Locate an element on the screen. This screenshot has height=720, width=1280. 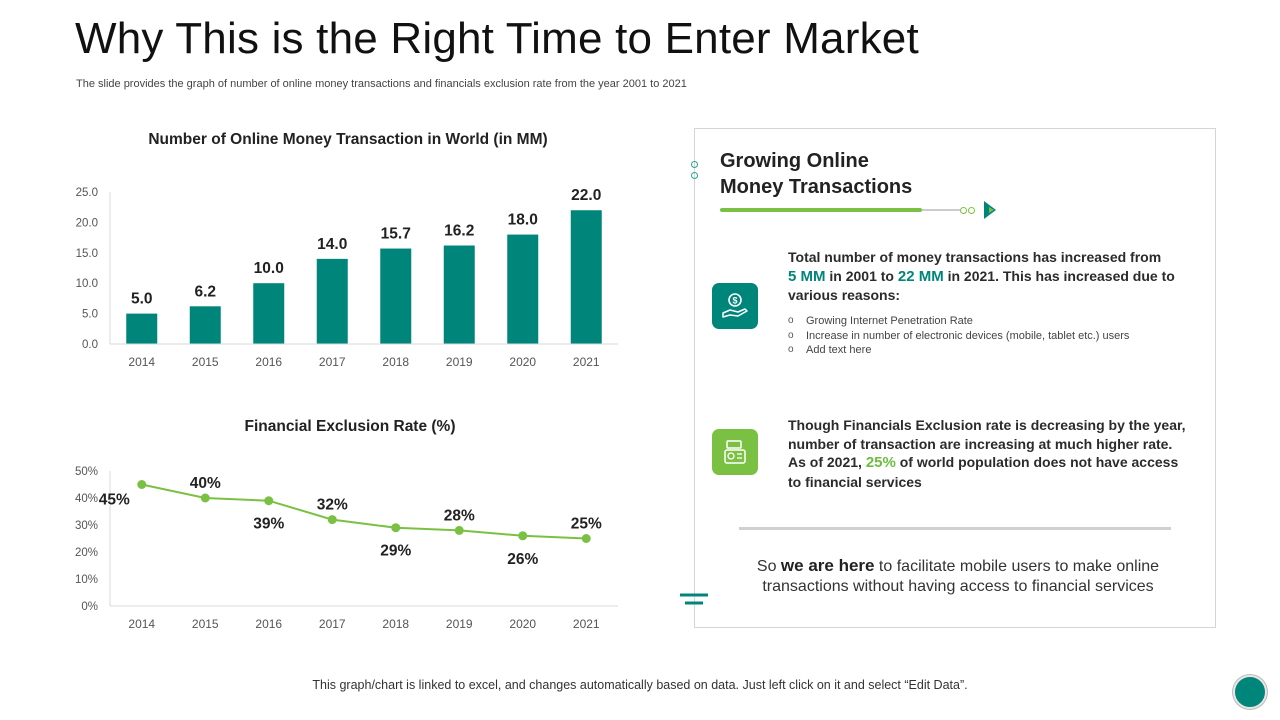
line-x-tick-label: 2020 is located at coordinates (522, 624).